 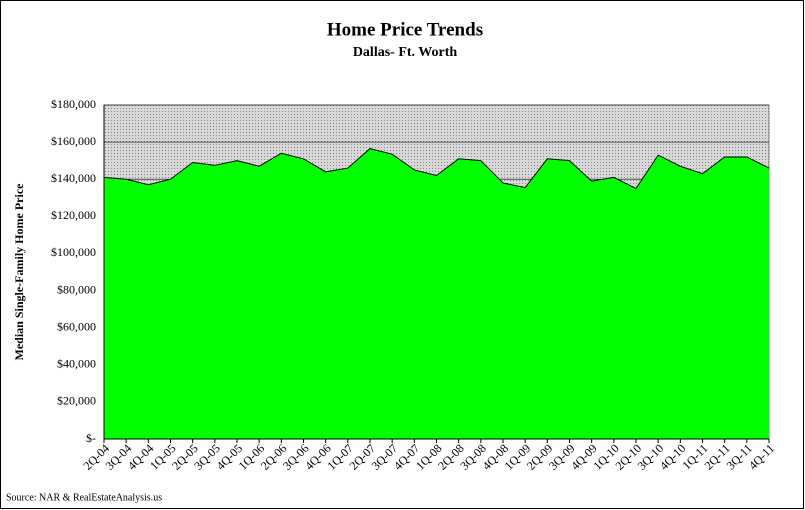 I want to click on y-tick-label: $-, so click(x=91, y=438).